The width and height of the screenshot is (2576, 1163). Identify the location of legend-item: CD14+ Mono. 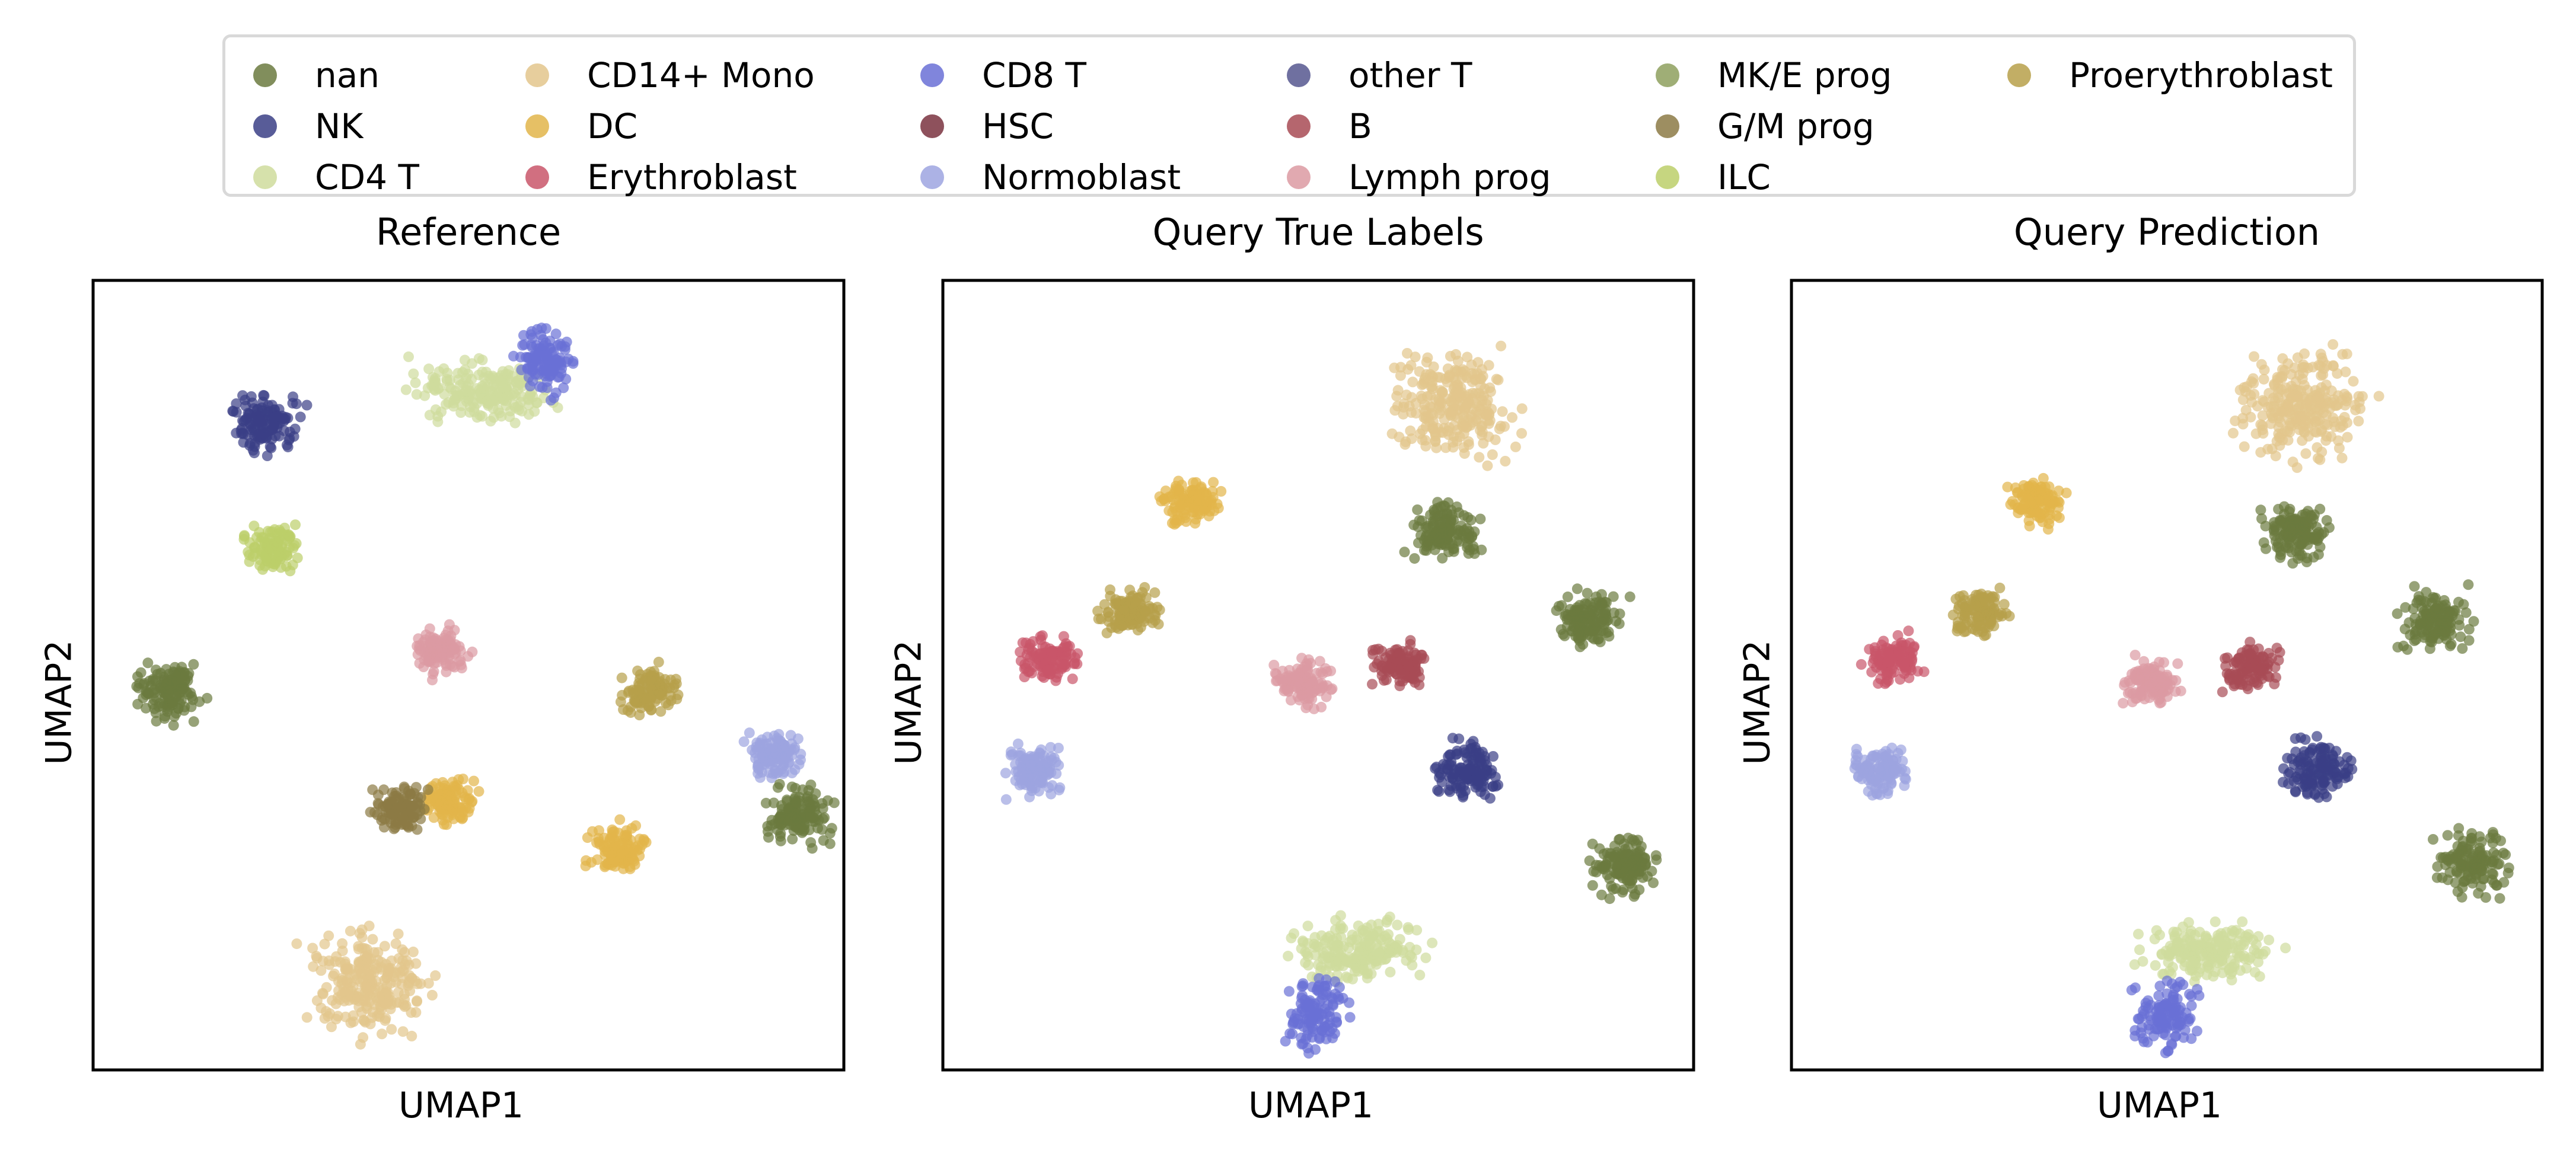
(670, 76).